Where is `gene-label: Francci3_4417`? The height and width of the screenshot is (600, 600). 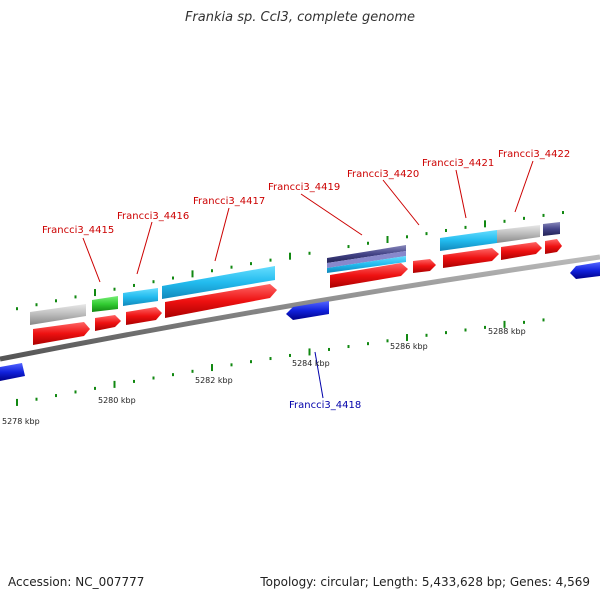 gene-label: Francci3_4417 is located at coordinates (229, 201).